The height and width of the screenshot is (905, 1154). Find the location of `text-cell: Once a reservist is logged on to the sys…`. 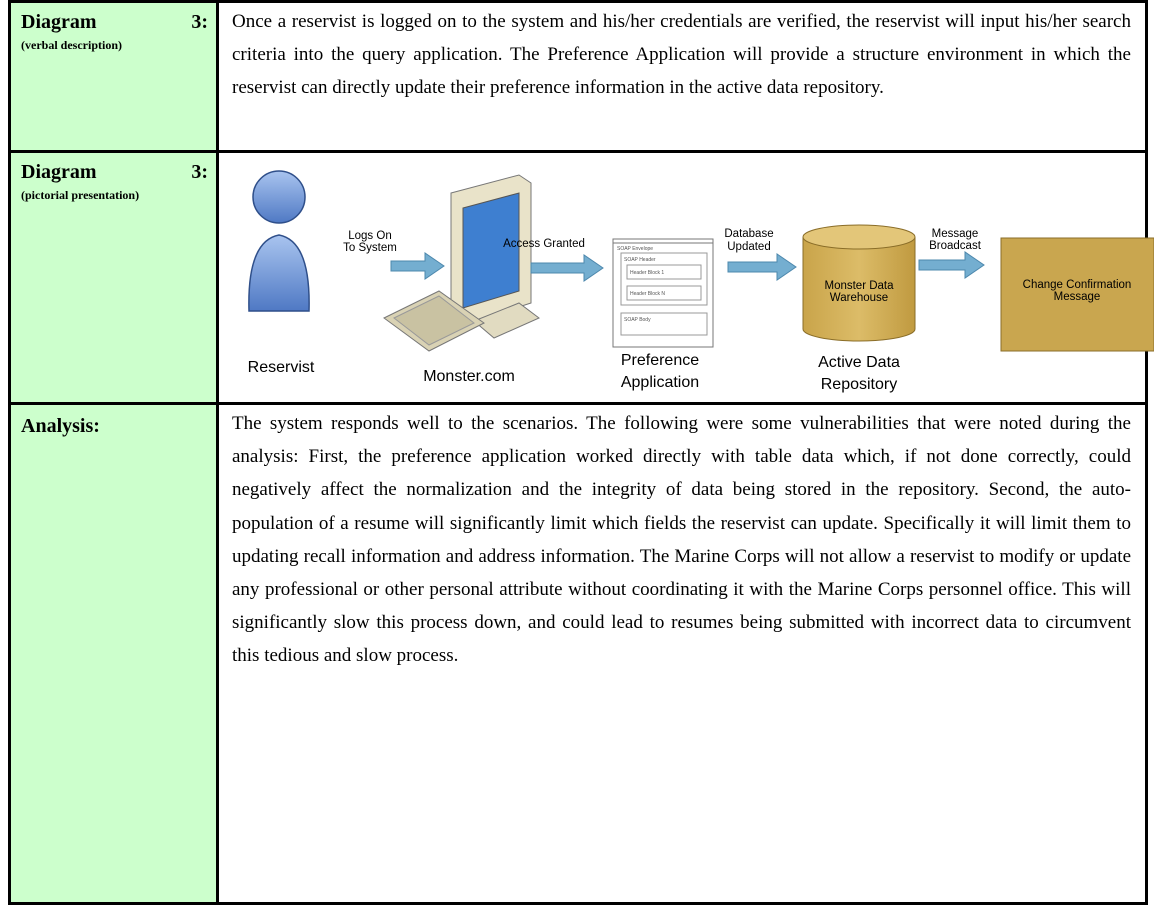

text-cell: Once a reservist is logged on to the sys… is located at coordinates (682, 76).